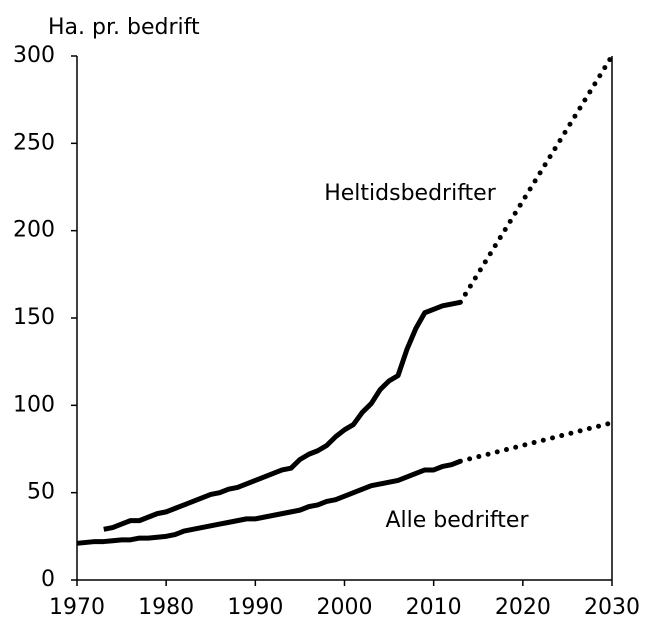 Image resolution: width=645 pixels, height=623 pixels. Describe the element at coordinates (523, 607) in the screenshot. I see `x-tick-label: 2020` at that location.